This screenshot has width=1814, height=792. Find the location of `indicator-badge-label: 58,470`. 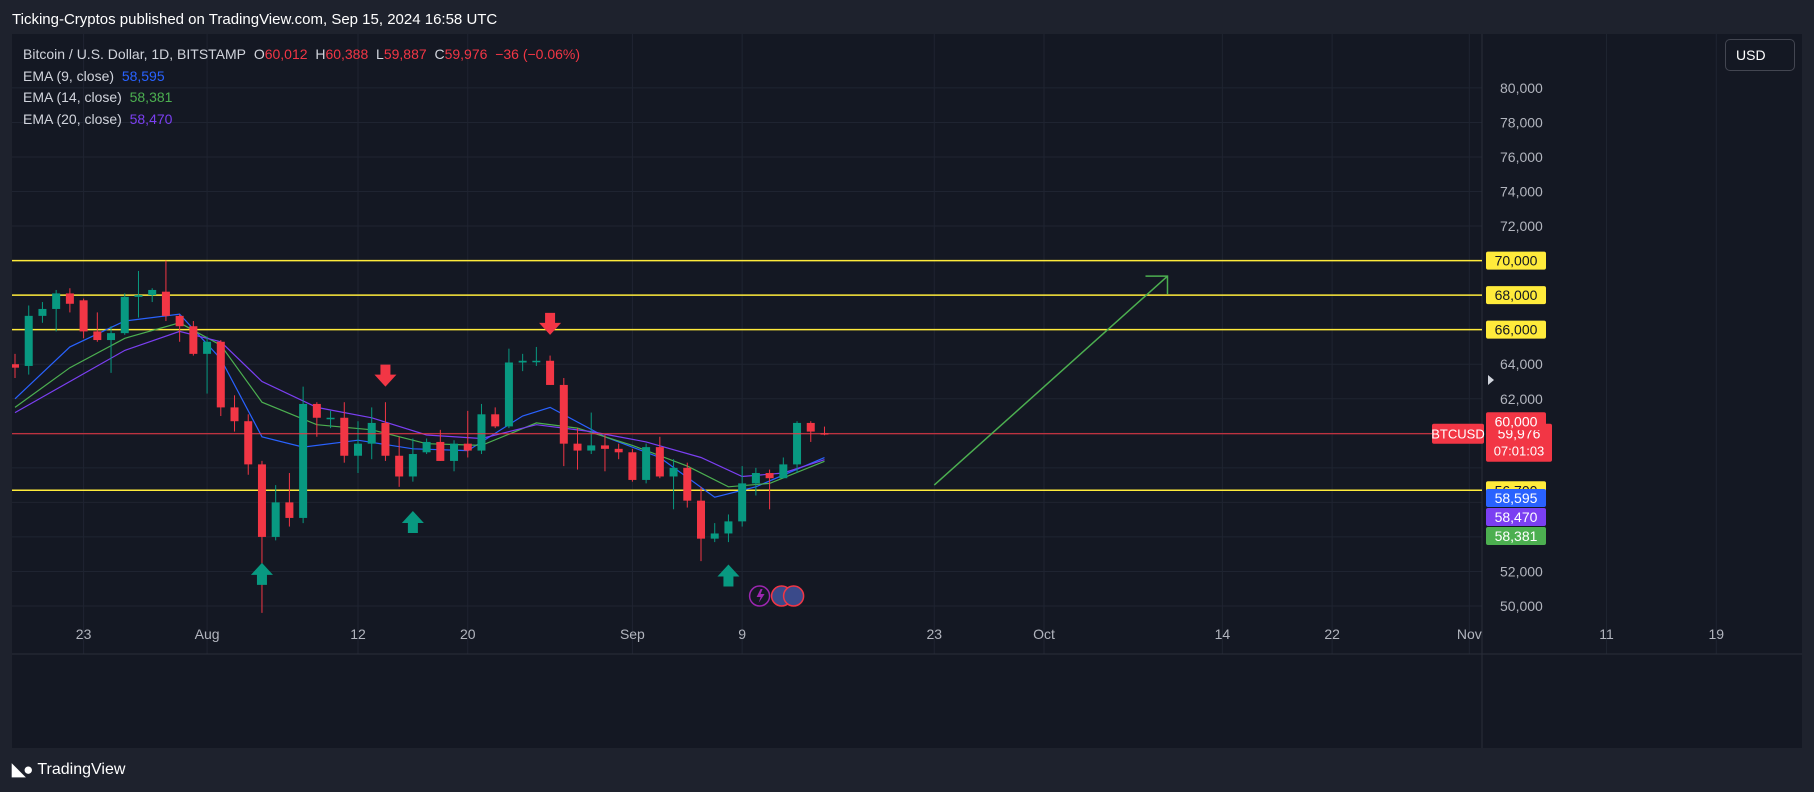

indicator-badge-label: 58,470 is located at coordinates (1516, 517).